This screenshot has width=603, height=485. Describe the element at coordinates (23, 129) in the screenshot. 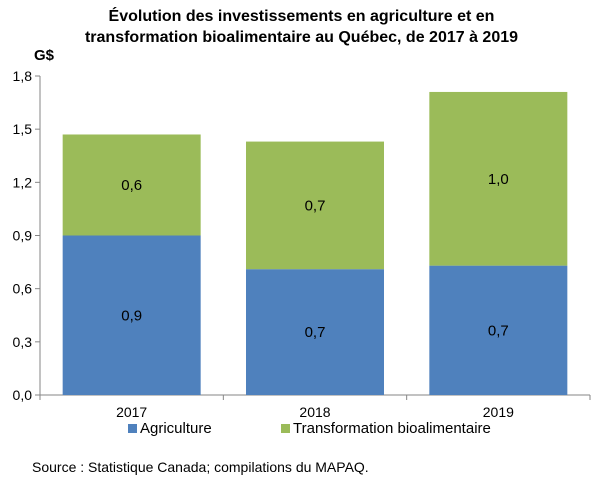

I see `y-tick-label: 1,5` at that location.